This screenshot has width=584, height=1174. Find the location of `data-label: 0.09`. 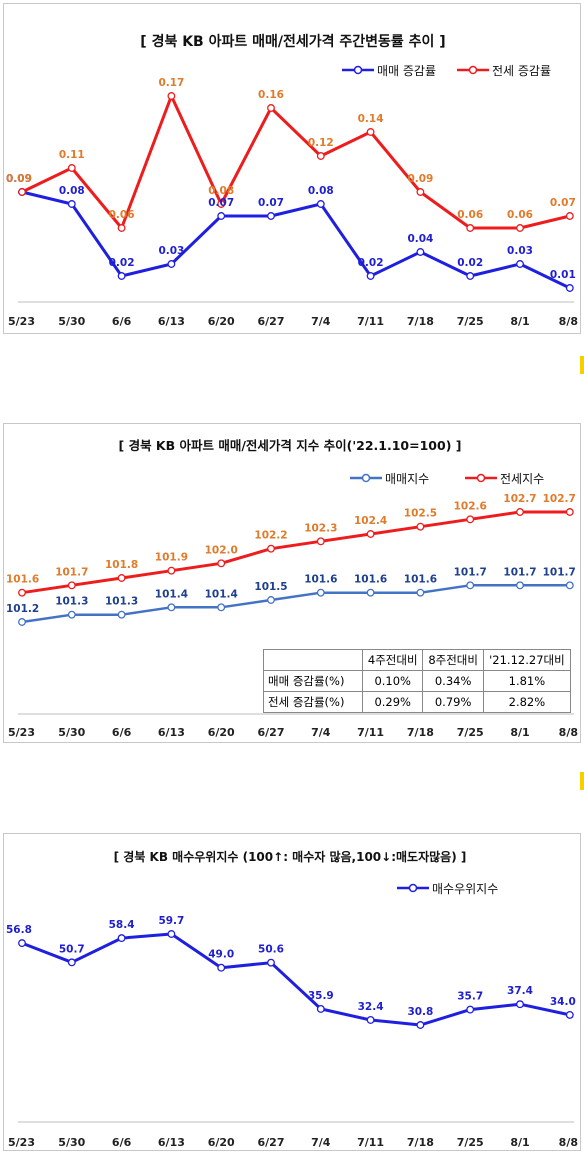

data-label: 0.09 is located at coordinates (19, 179).